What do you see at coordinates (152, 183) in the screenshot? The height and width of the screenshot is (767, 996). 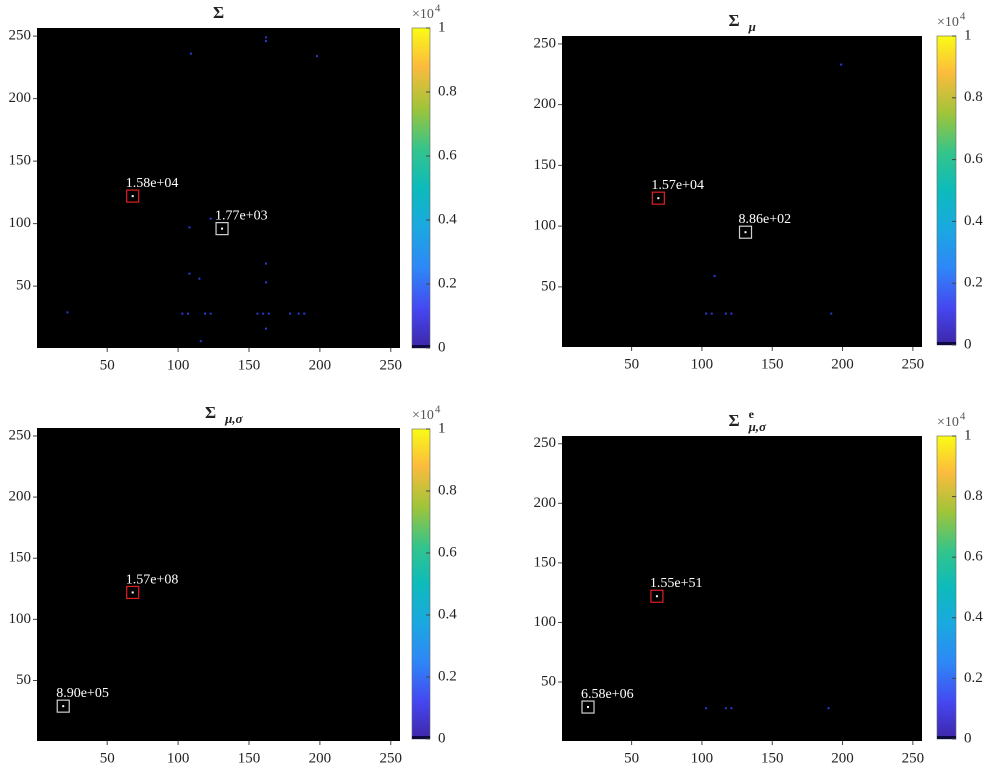 I see `peak-label: 1.58e+04` at bounding box center [152, 183].